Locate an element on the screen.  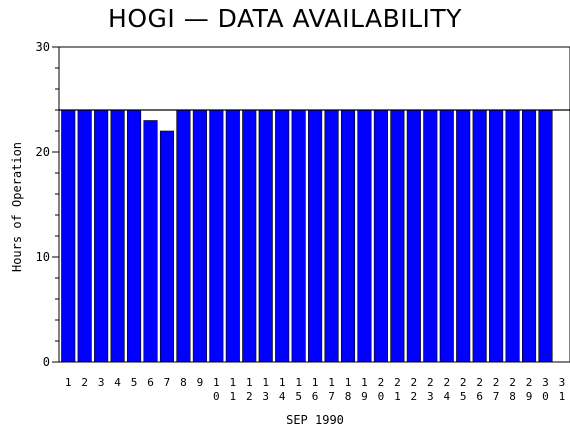
x-tick-label-3: 3 is located at coordinates (101, 382).